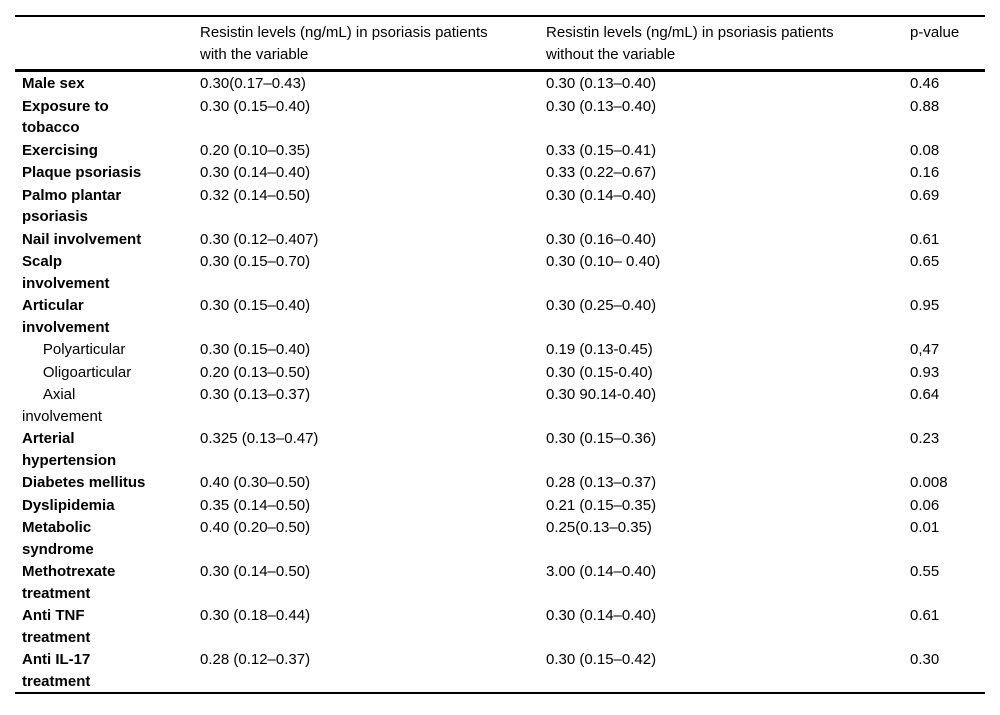 The width and height of the screenshot is (1000, 715). I want to click on without-variable-value: 0.21 (0.15–0.35), so click(601, 505).